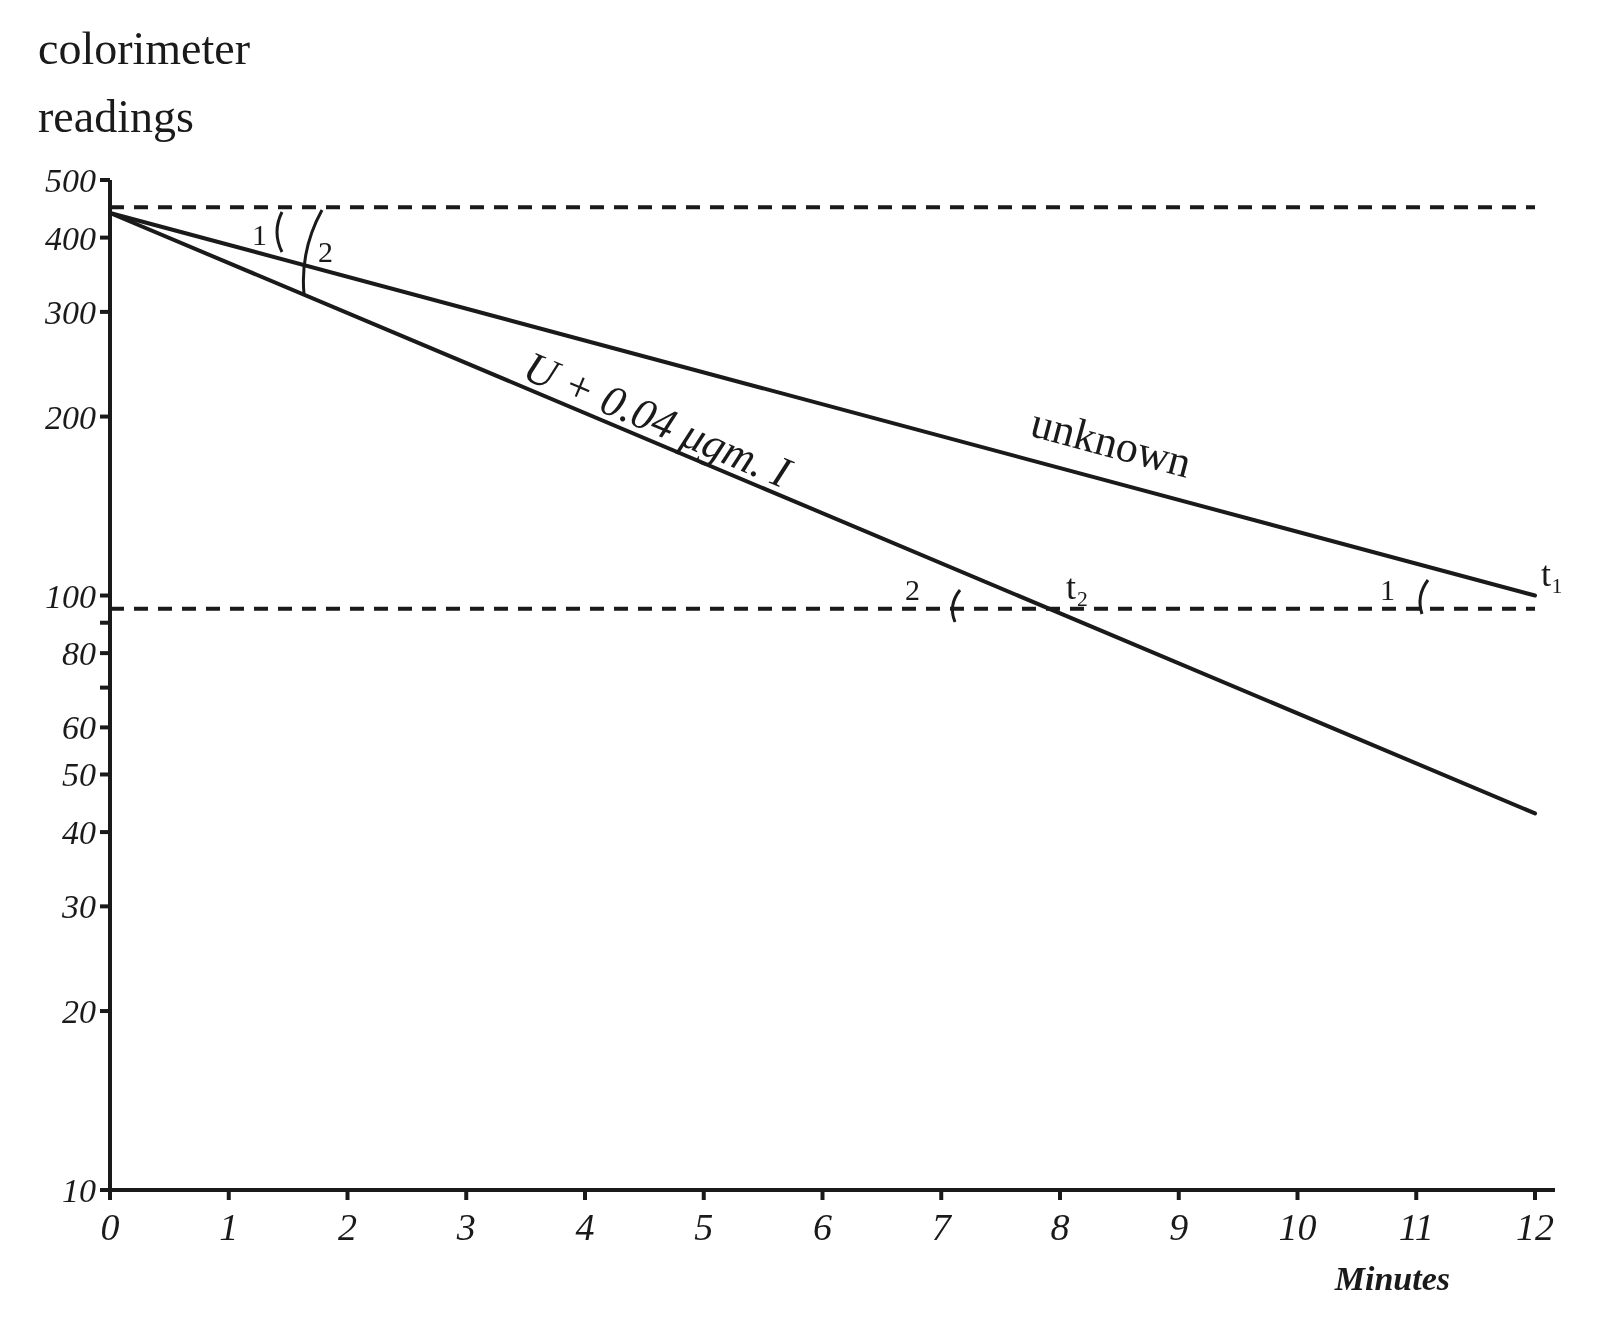 This screenshot has height=1329, width=1611. Describe the element at coordinates (704, 1227) in the screenshot. I see `x-tick-label: 5` at that location.